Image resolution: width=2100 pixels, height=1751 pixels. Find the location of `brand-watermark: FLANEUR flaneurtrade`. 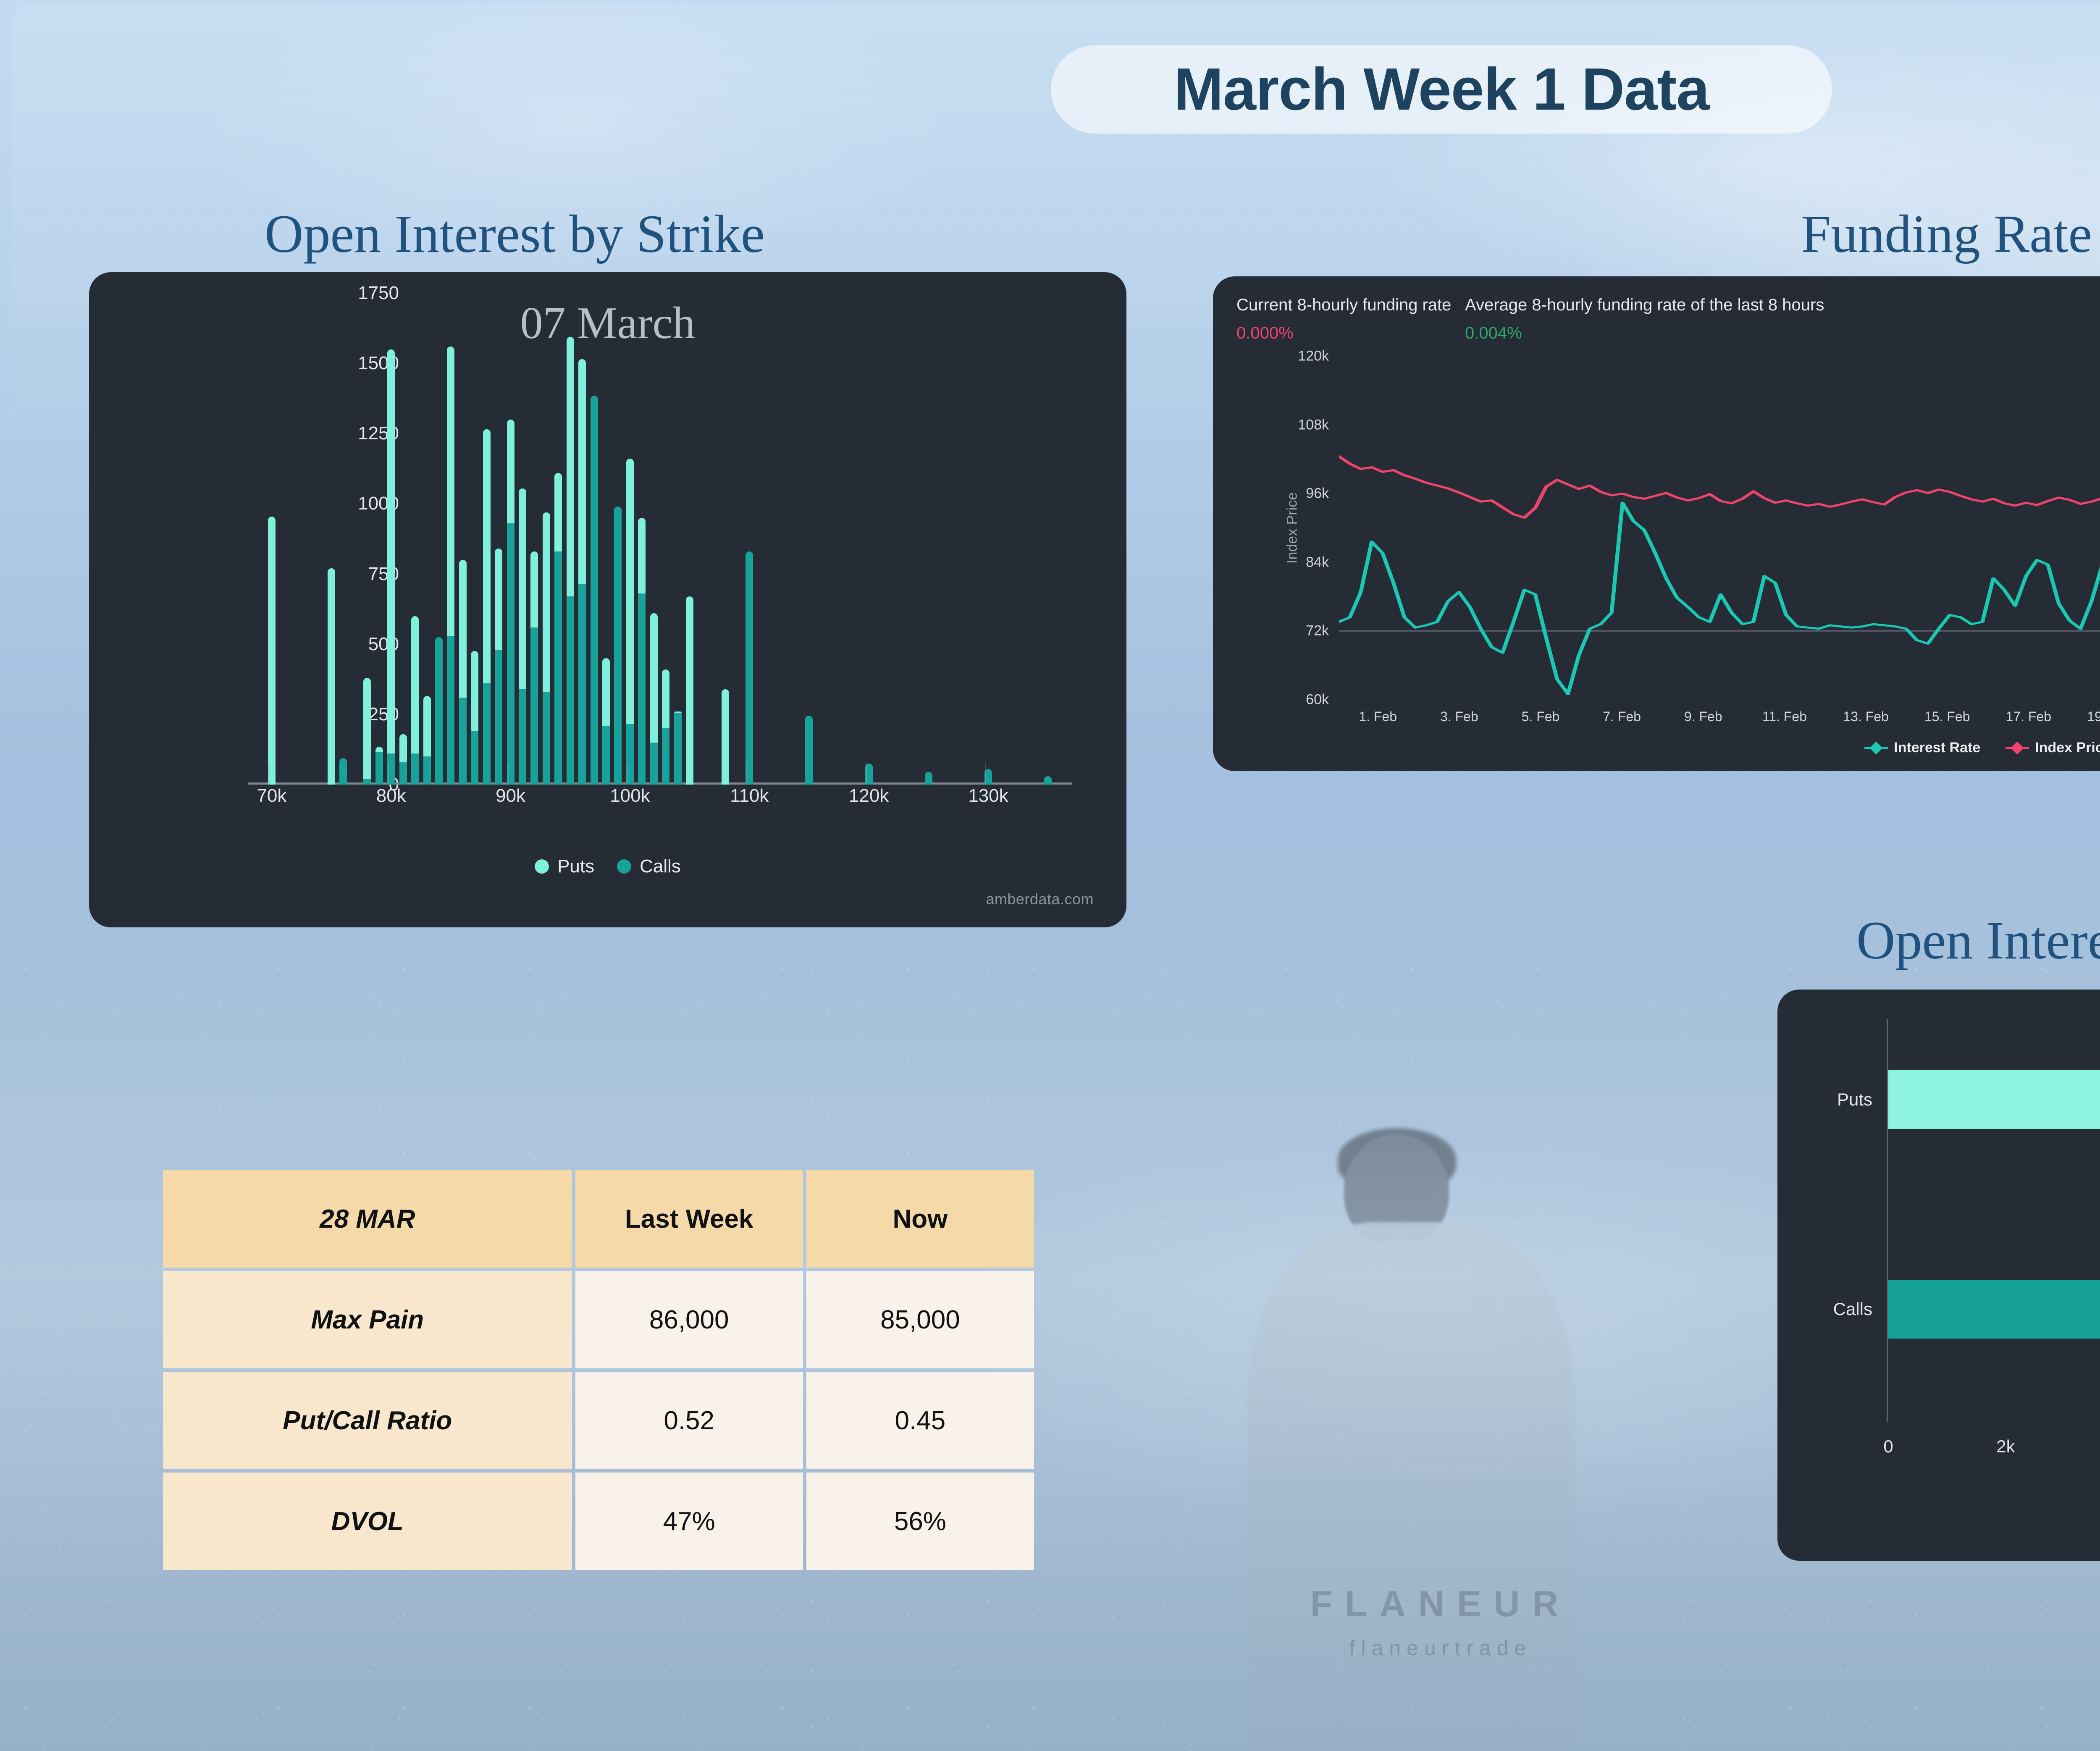

brand-watermark: FLANEUR flaneurtrade is located at coordinates (1440, 1621).